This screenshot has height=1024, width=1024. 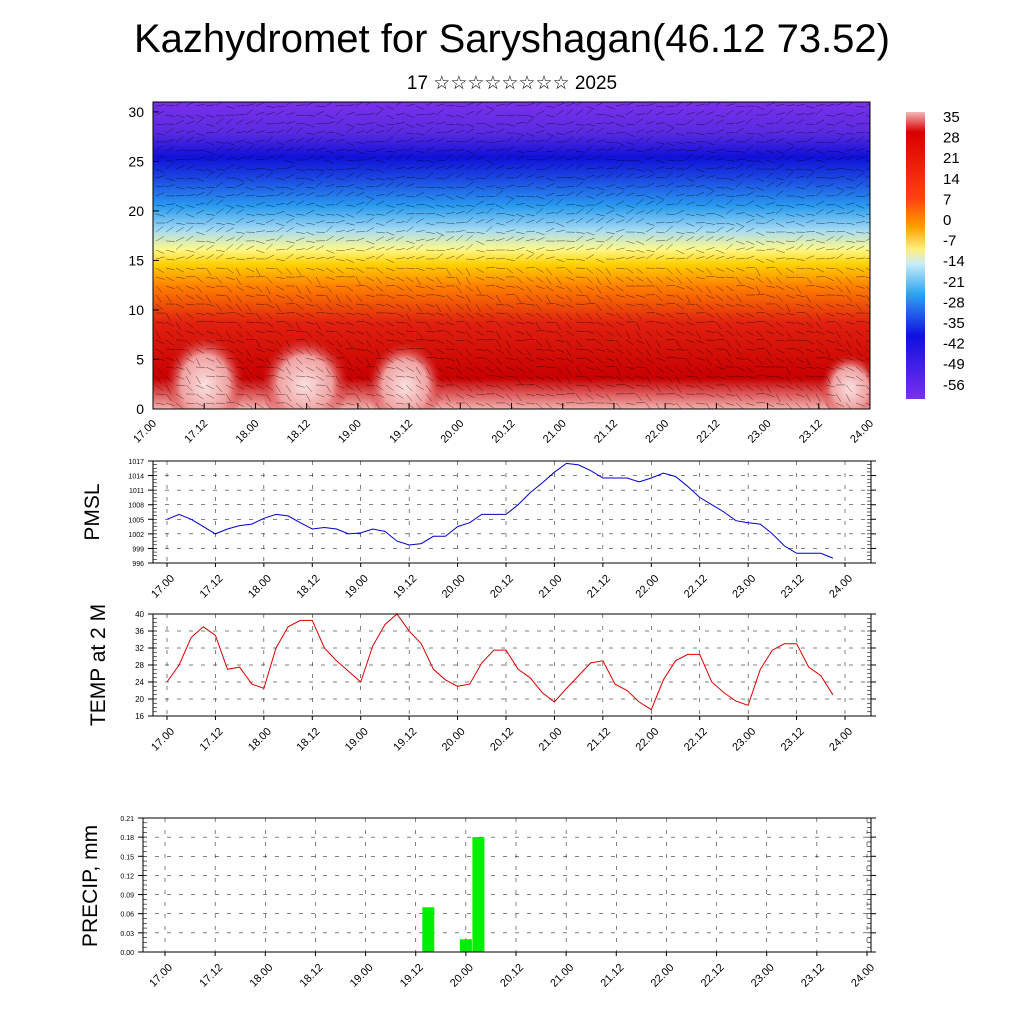 I want to click on temp-y-tick-label: 16, so click(x=139, y=716).